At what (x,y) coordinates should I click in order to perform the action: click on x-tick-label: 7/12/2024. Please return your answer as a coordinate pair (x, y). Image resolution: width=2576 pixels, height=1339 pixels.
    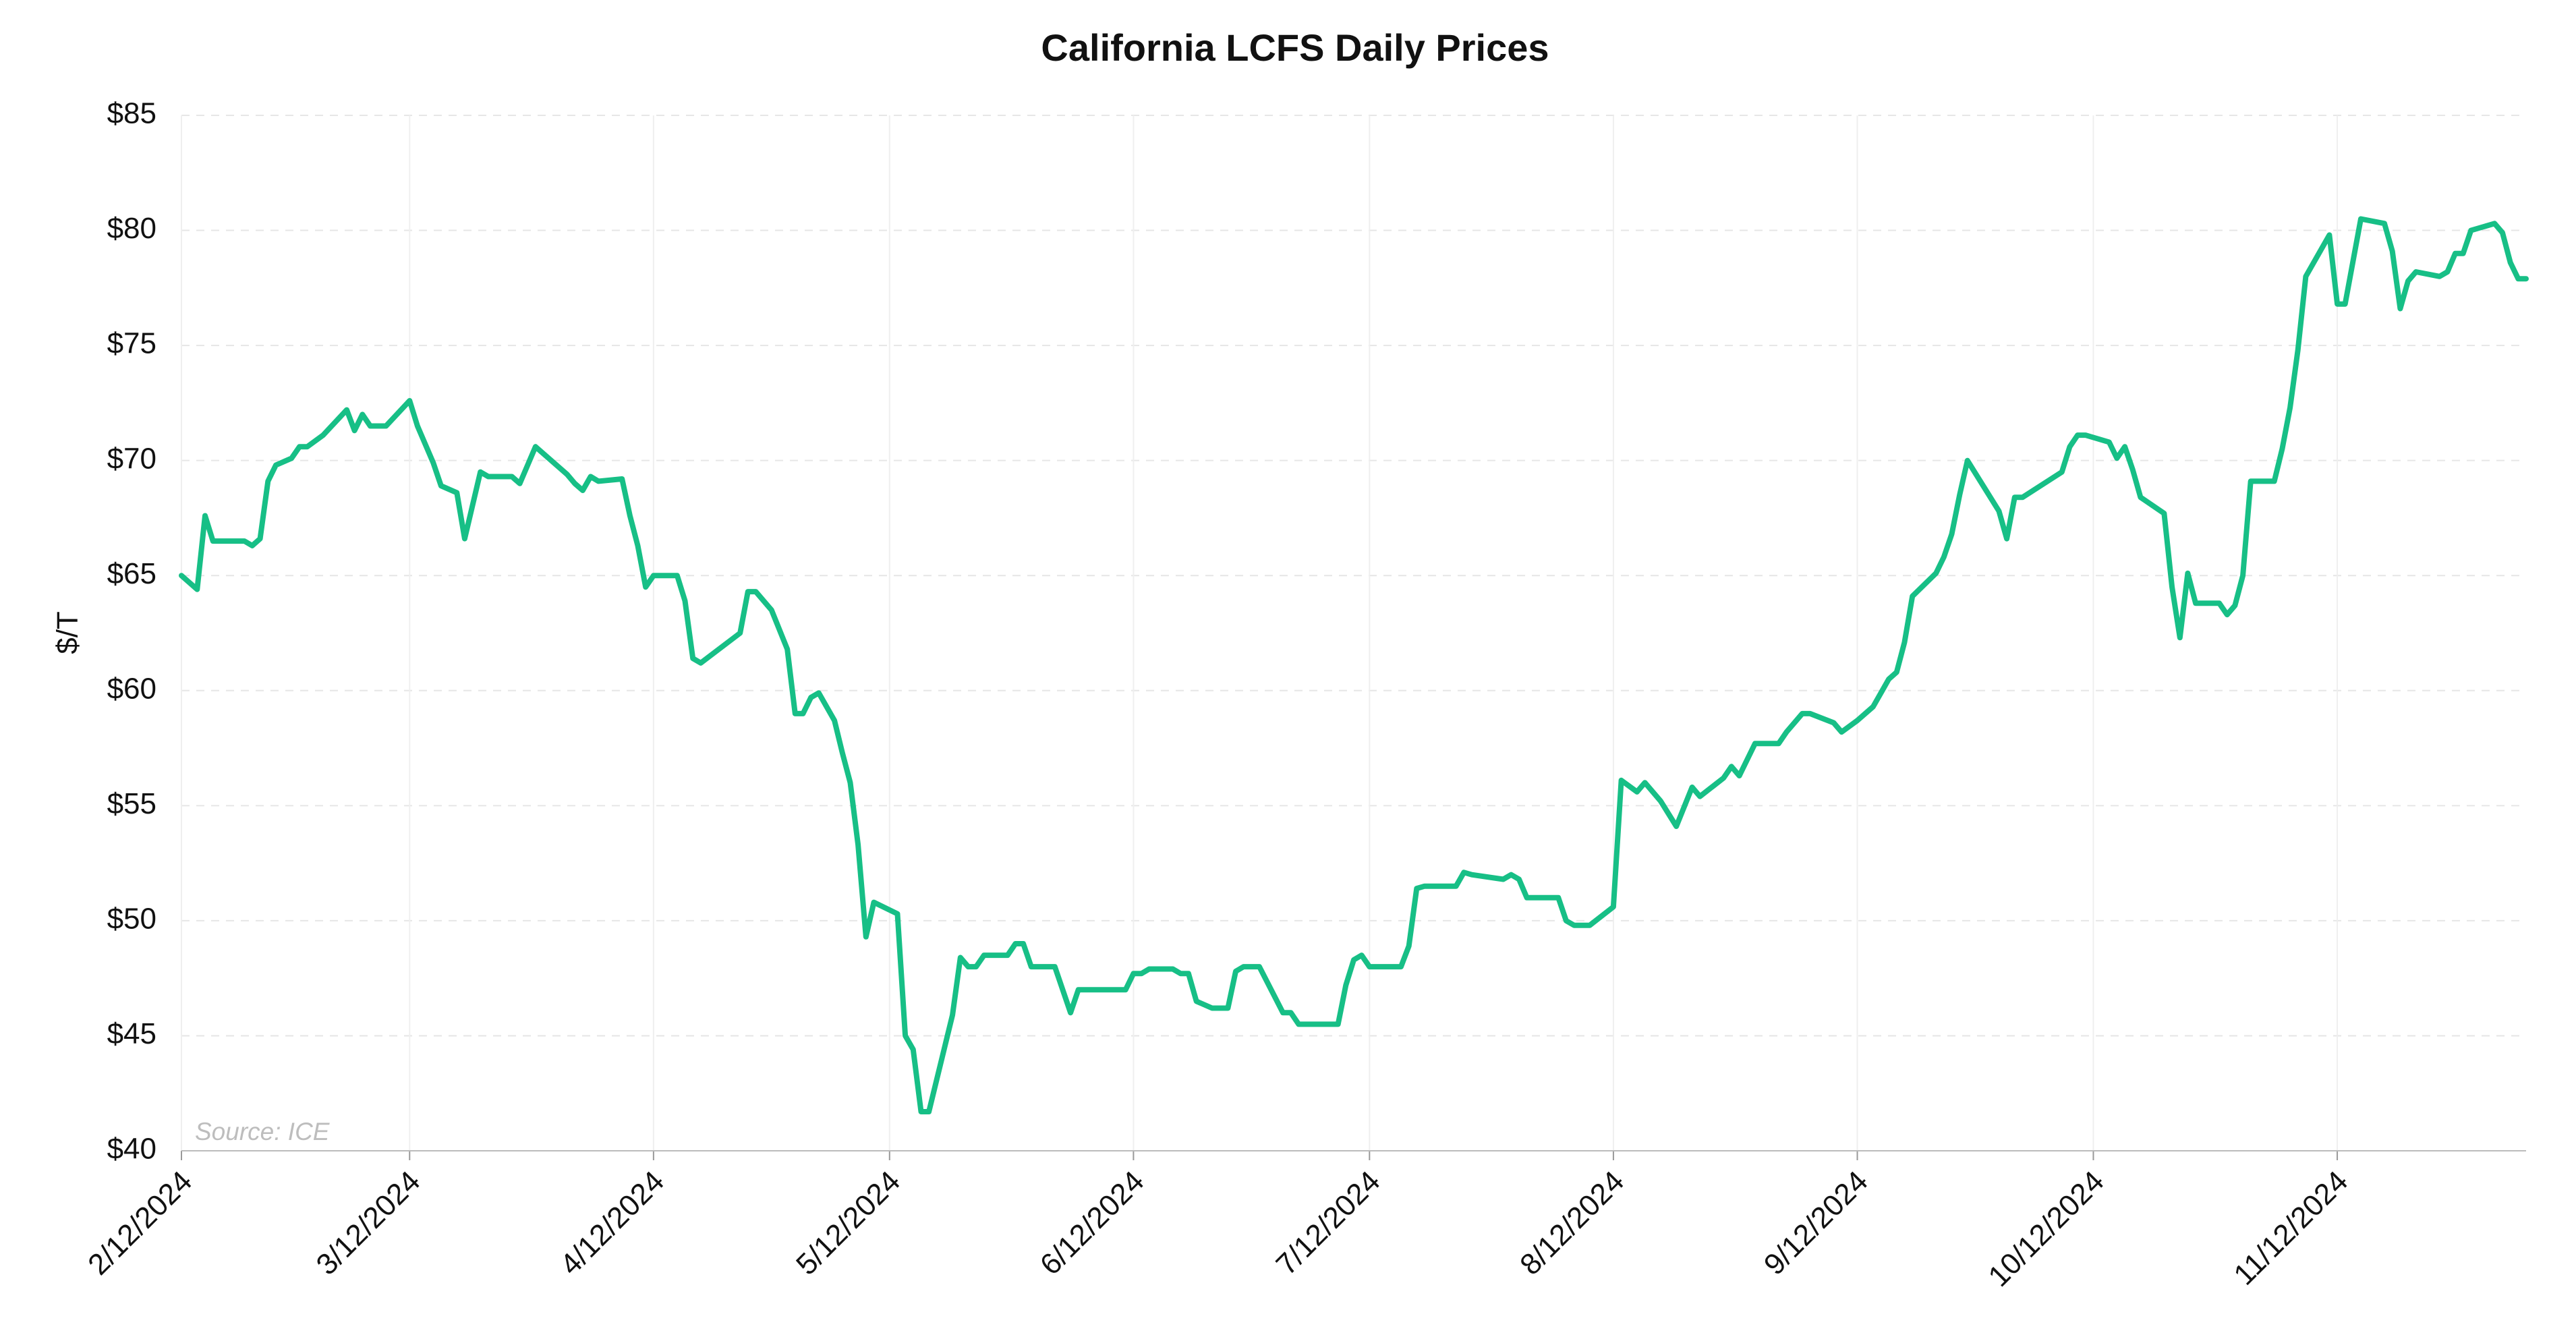
    Looking at the image, I should click on (1328, 1223).